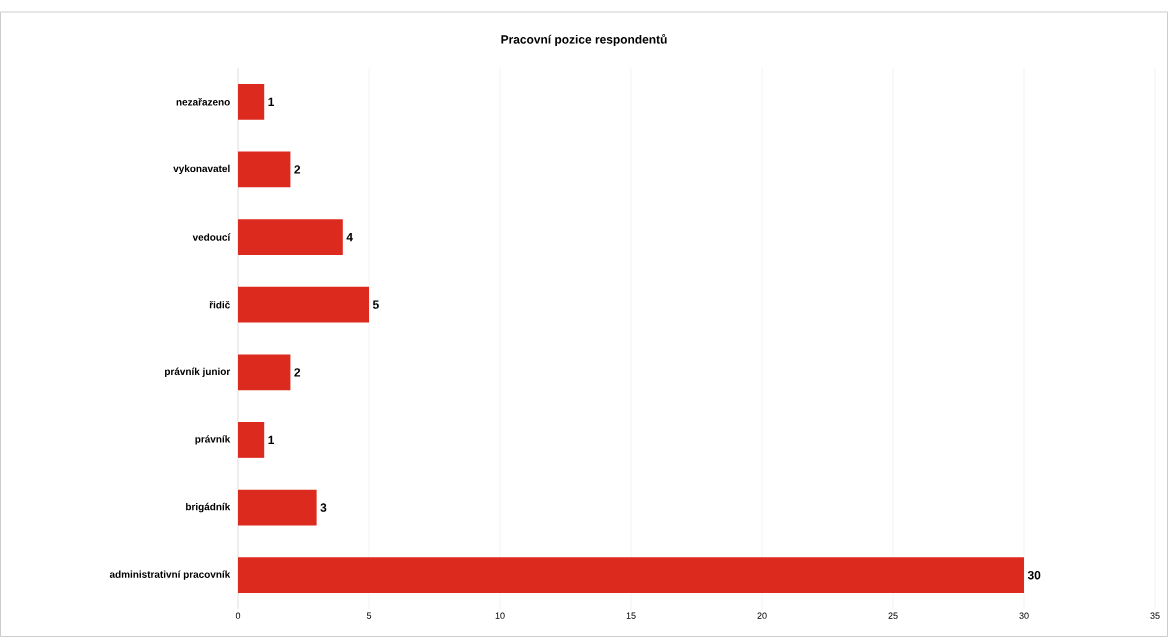 The height and width of the screenshot is (637, 1168). I want to click on x-tick-label: 15, so click(631, 615).